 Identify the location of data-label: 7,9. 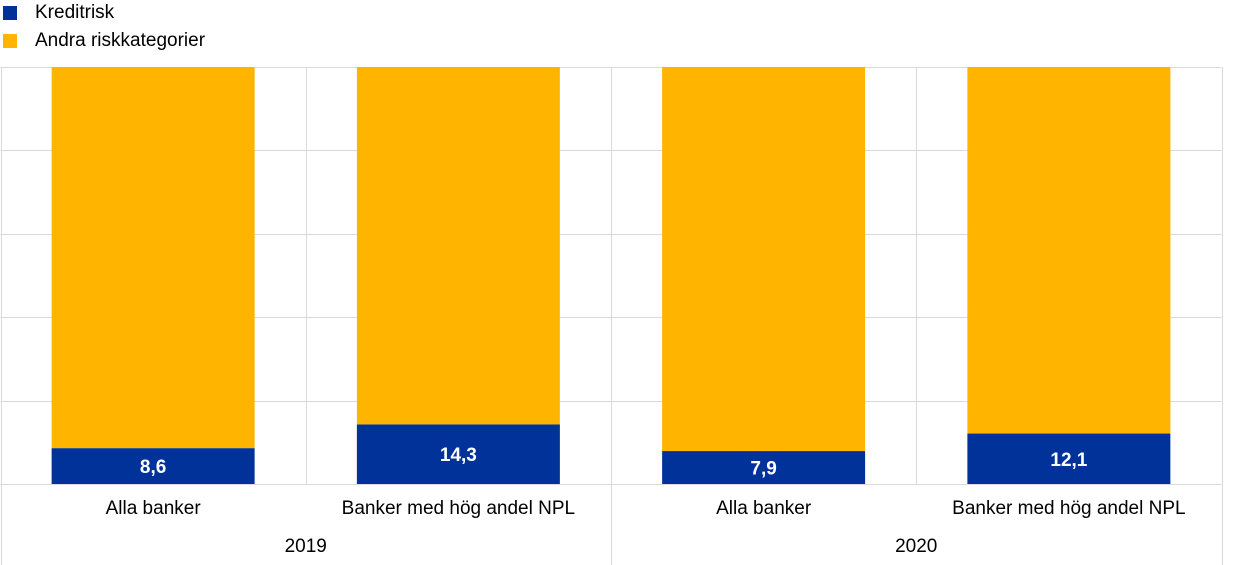
(763, 469).